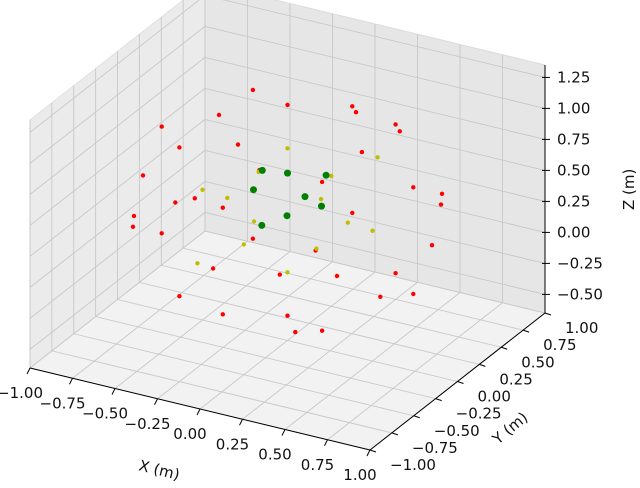  Describe the element at coordinates (148, 424) in the screenshot. I see `x-tick-label: −0.25` at that location.